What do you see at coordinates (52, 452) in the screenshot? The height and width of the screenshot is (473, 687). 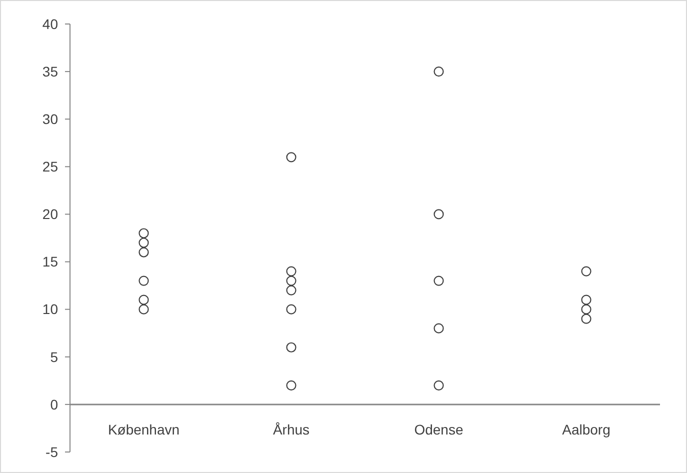 I see `y-tick-label: -5` at bounding box center [52, 452].